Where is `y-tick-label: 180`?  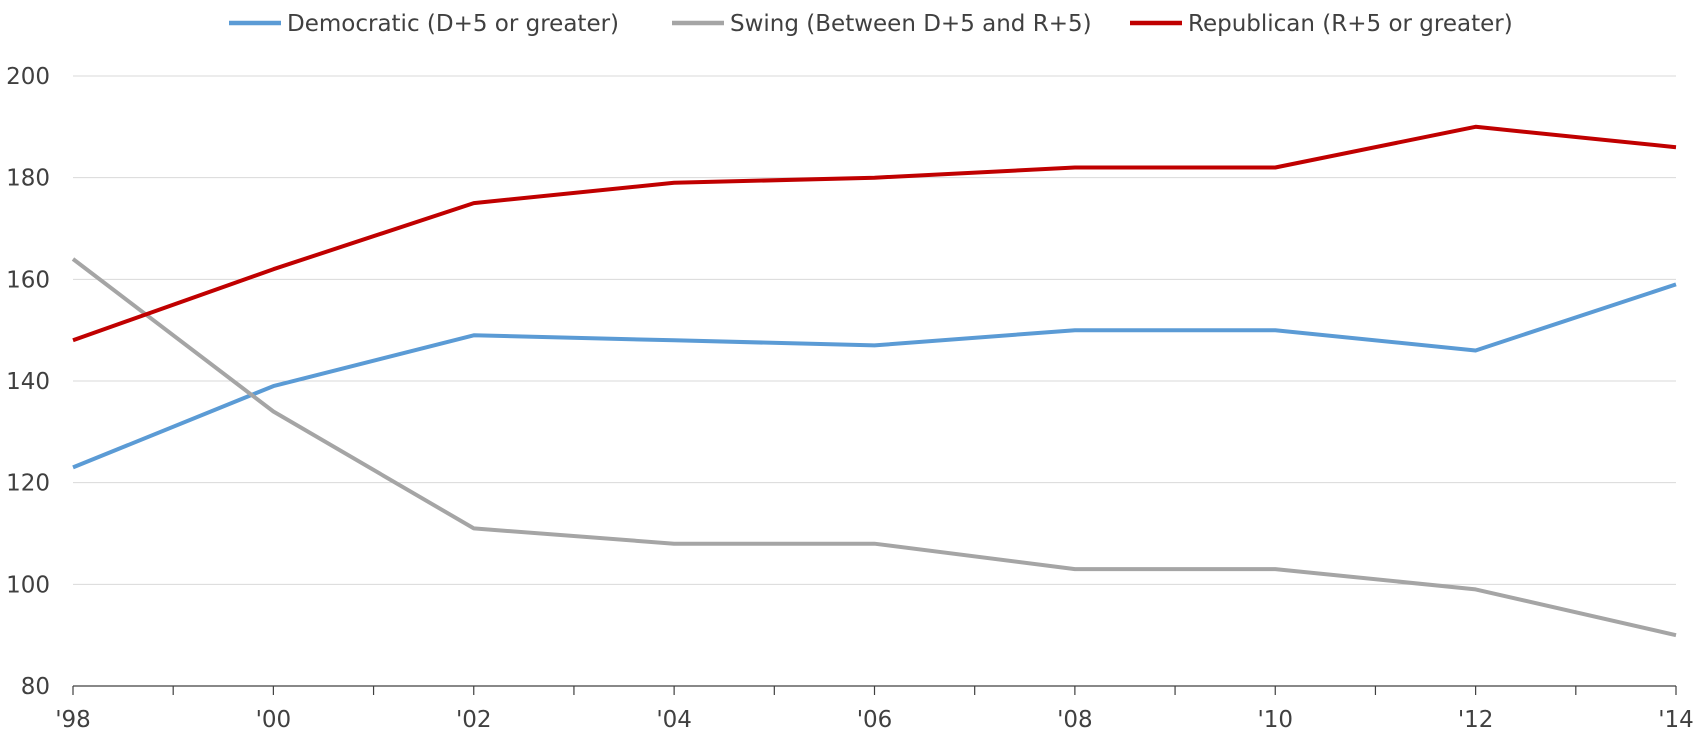 y-tick-label: 180 is located at coordinates (28, 179).